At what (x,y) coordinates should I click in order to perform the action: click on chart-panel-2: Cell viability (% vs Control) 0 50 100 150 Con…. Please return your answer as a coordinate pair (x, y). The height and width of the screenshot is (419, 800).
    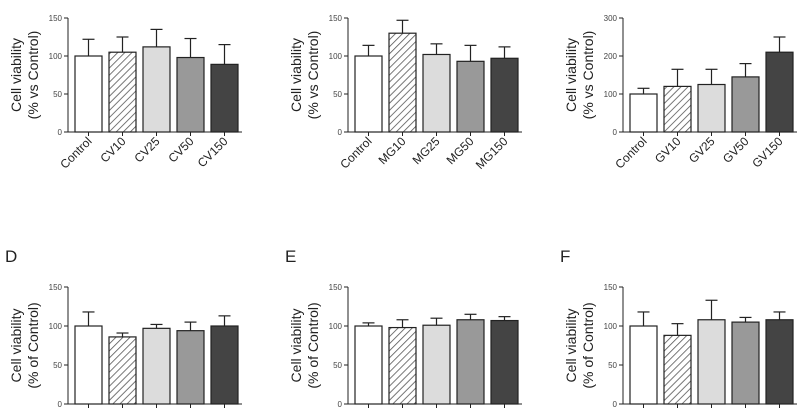
    Looking at the image, I should click on (405, 93).